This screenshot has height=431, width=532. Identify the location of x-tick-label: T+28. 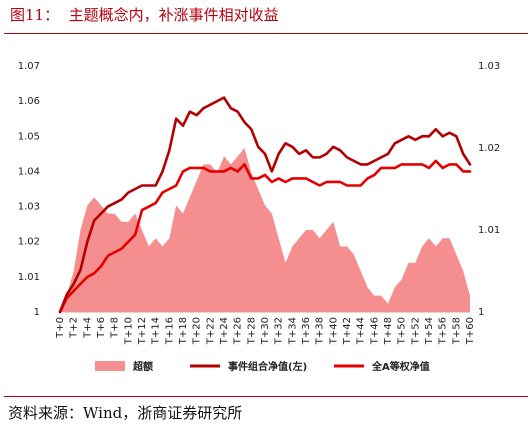
(251, 331).